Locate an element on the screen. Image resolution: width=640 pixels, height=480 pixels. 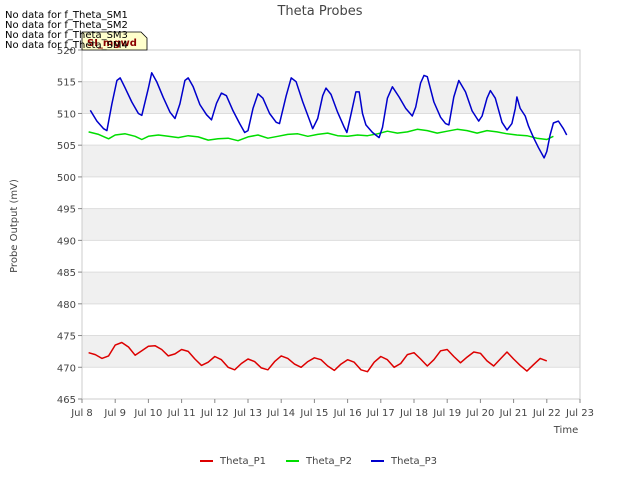
x-tick-label: Jul 23 is located at coordinates (579, 413).